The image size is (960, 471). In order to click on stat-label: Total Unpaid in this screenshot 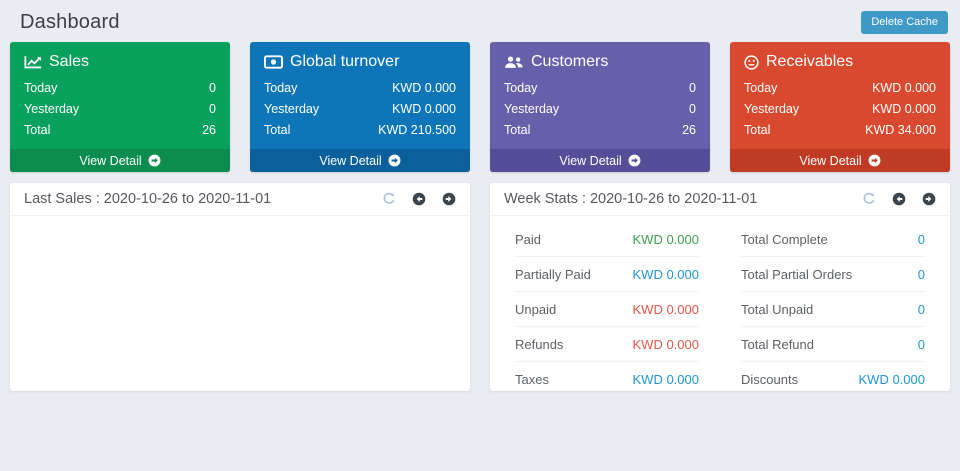, I will do `click(777, 309)`.